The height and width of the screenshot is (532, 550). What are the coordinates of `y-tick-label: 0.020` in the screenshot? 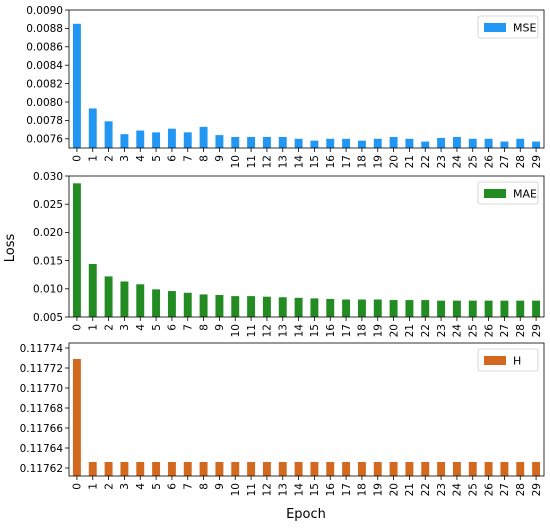 It's located at (48, 233).